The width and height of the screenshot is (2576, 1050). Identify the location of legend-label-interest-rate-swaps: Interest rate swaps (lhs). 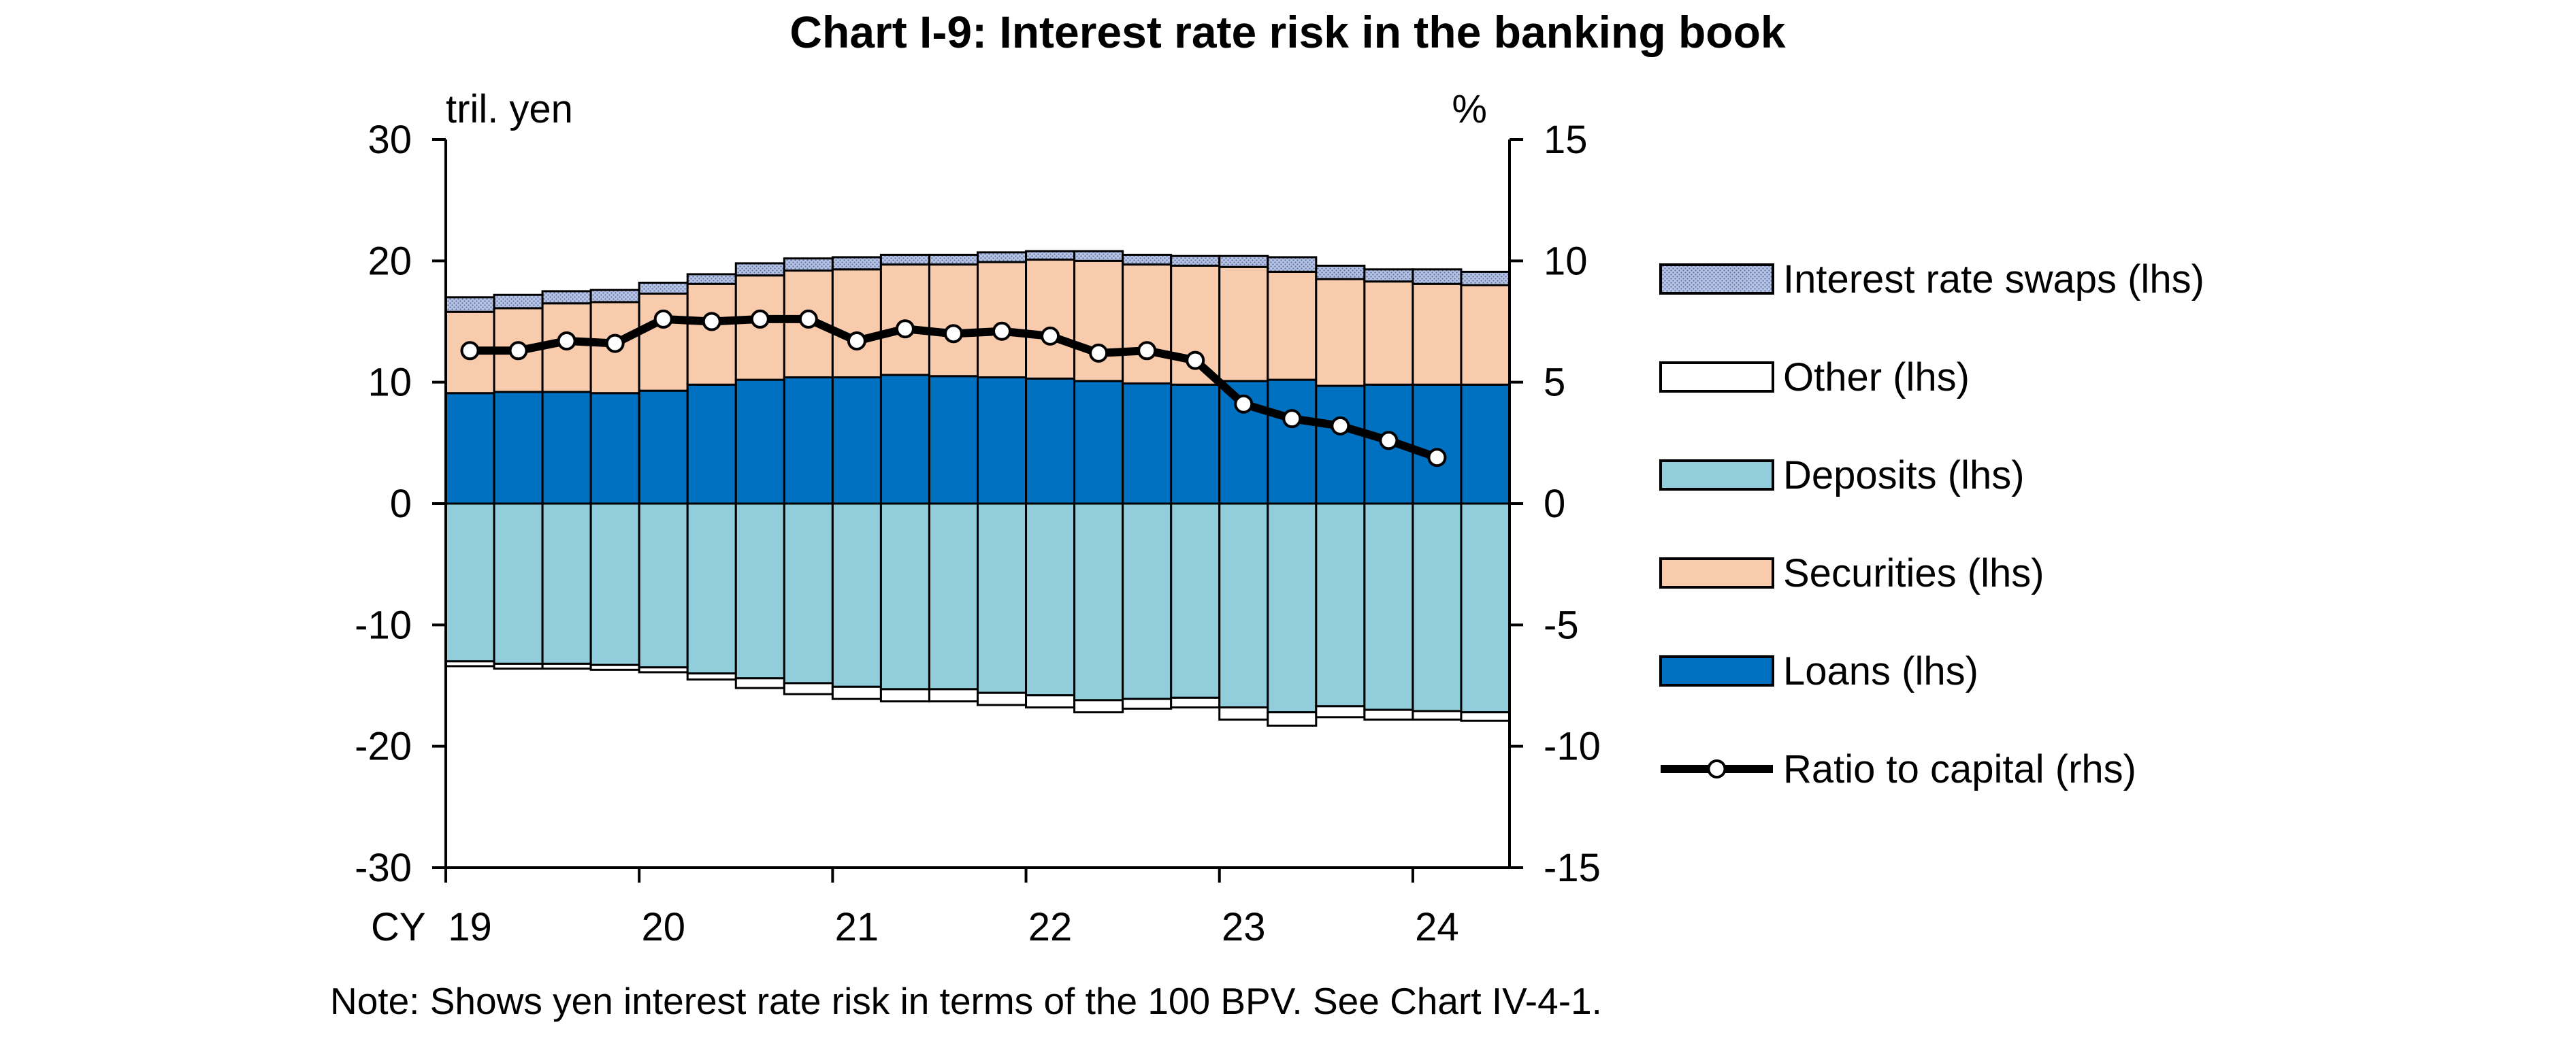
(1993, 279).